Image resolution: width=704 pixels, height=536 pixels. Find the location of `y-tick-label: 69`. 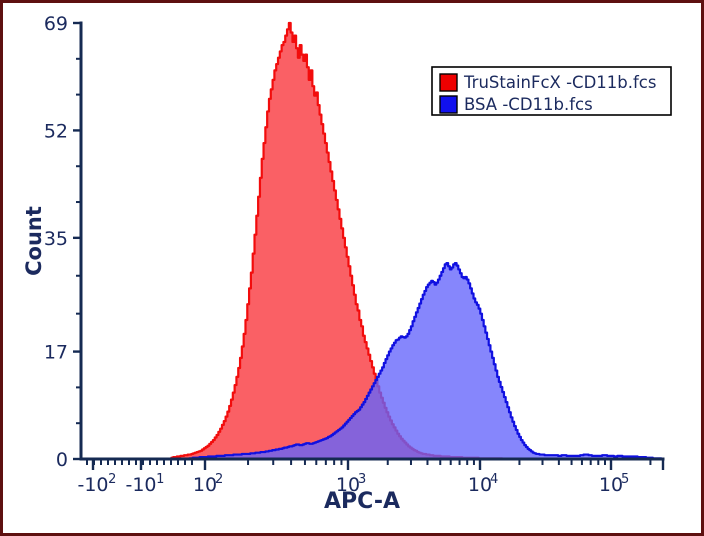

y-tick-label: 69 is located at coordinates (56, 24).